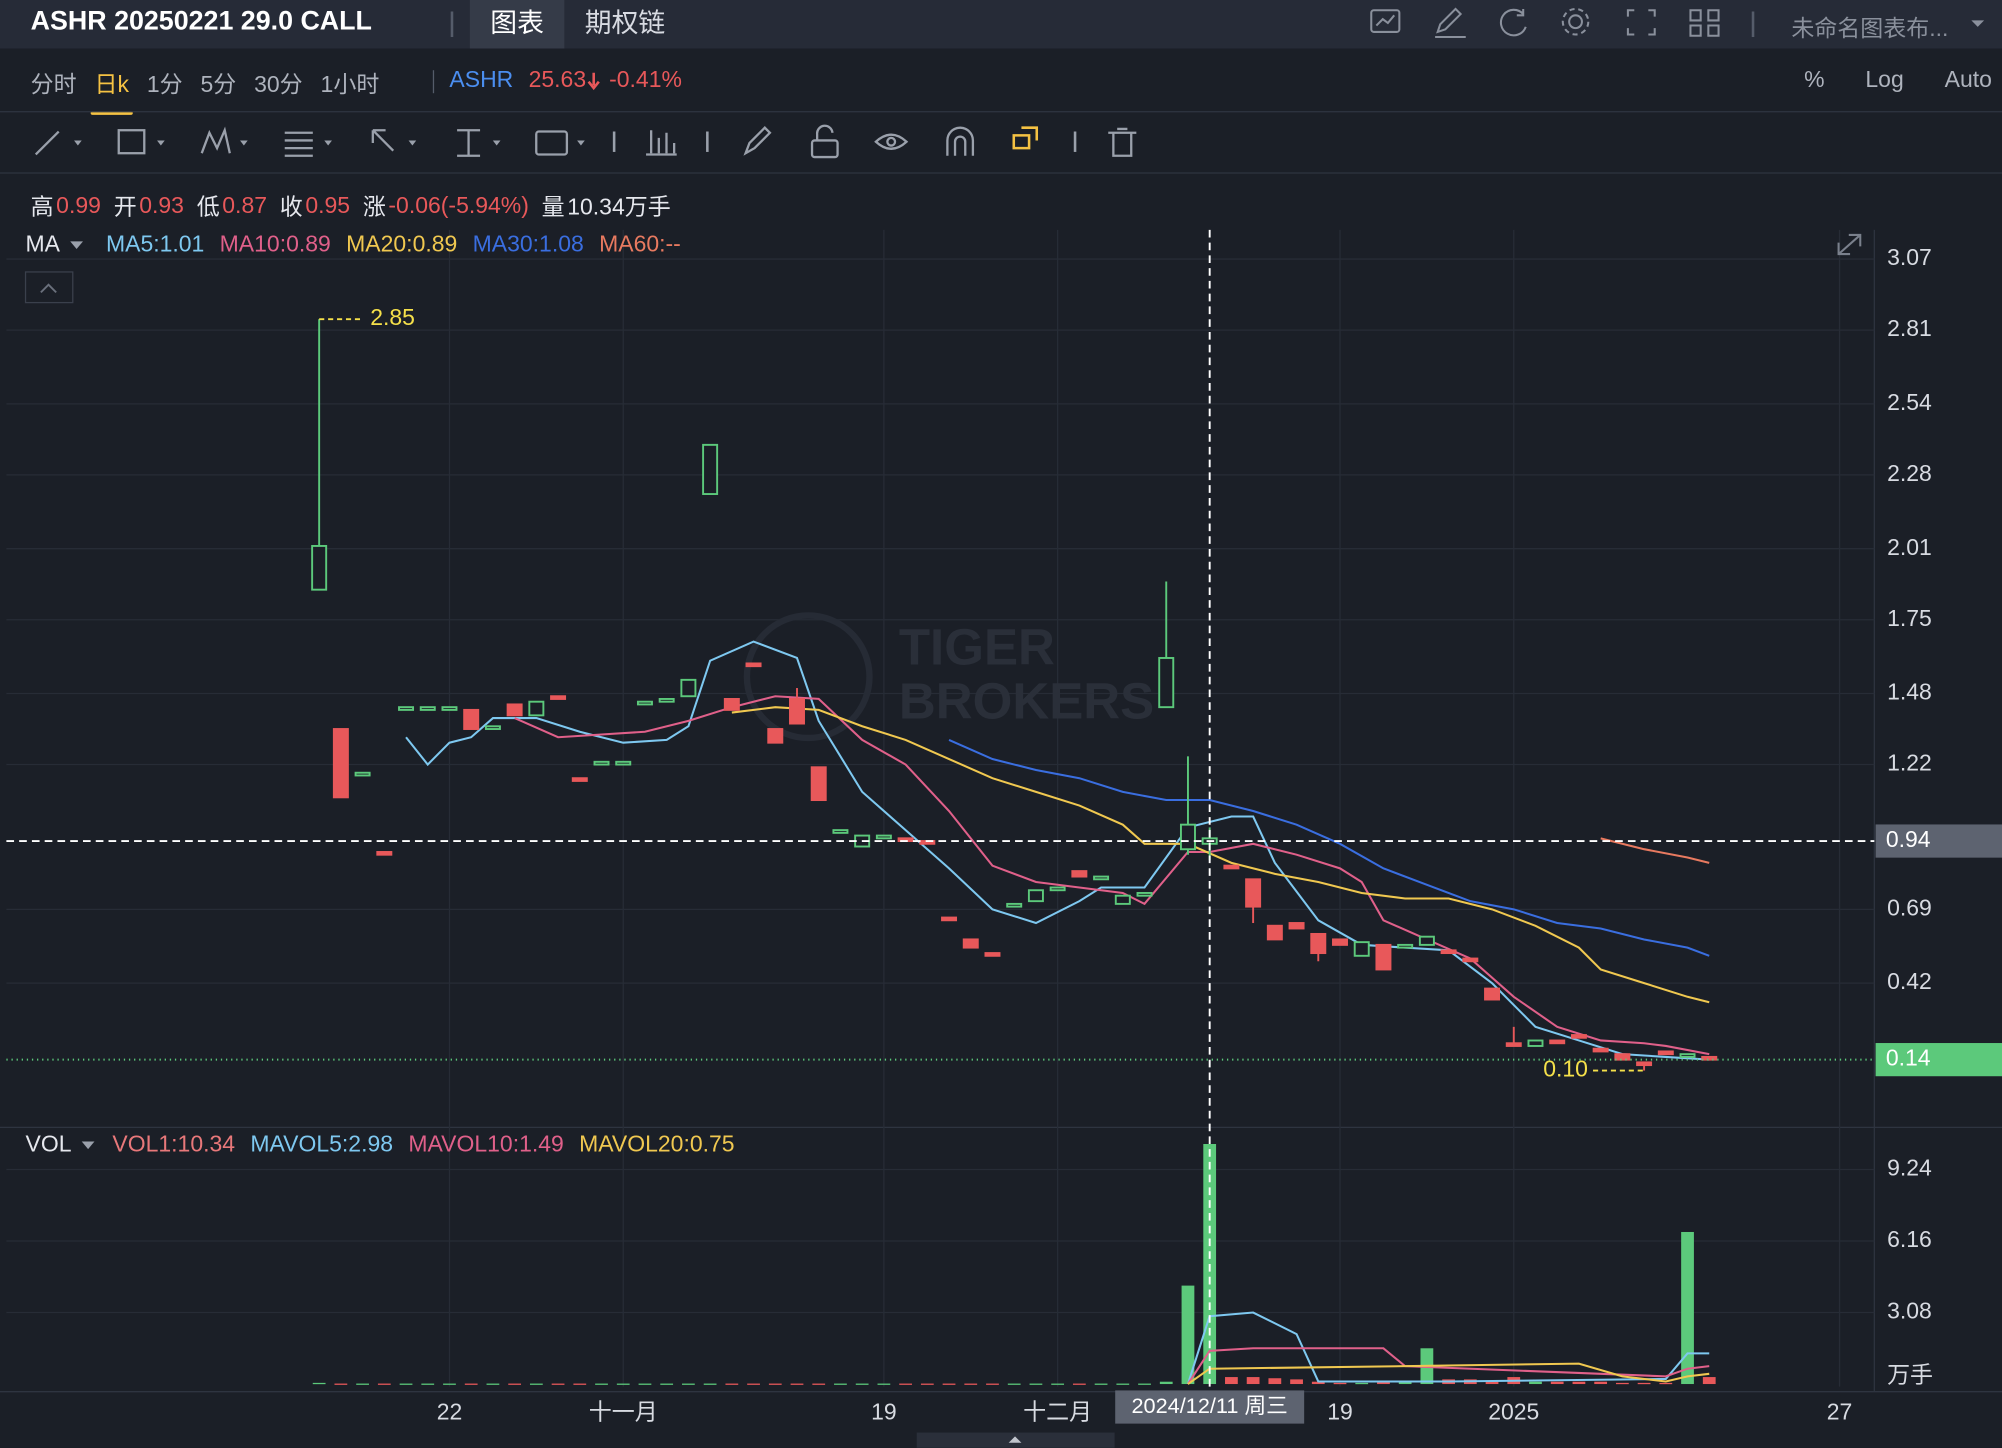 This screenshot has width=2002, height=1448. I want to click on tool-fib, so click(298, 144).